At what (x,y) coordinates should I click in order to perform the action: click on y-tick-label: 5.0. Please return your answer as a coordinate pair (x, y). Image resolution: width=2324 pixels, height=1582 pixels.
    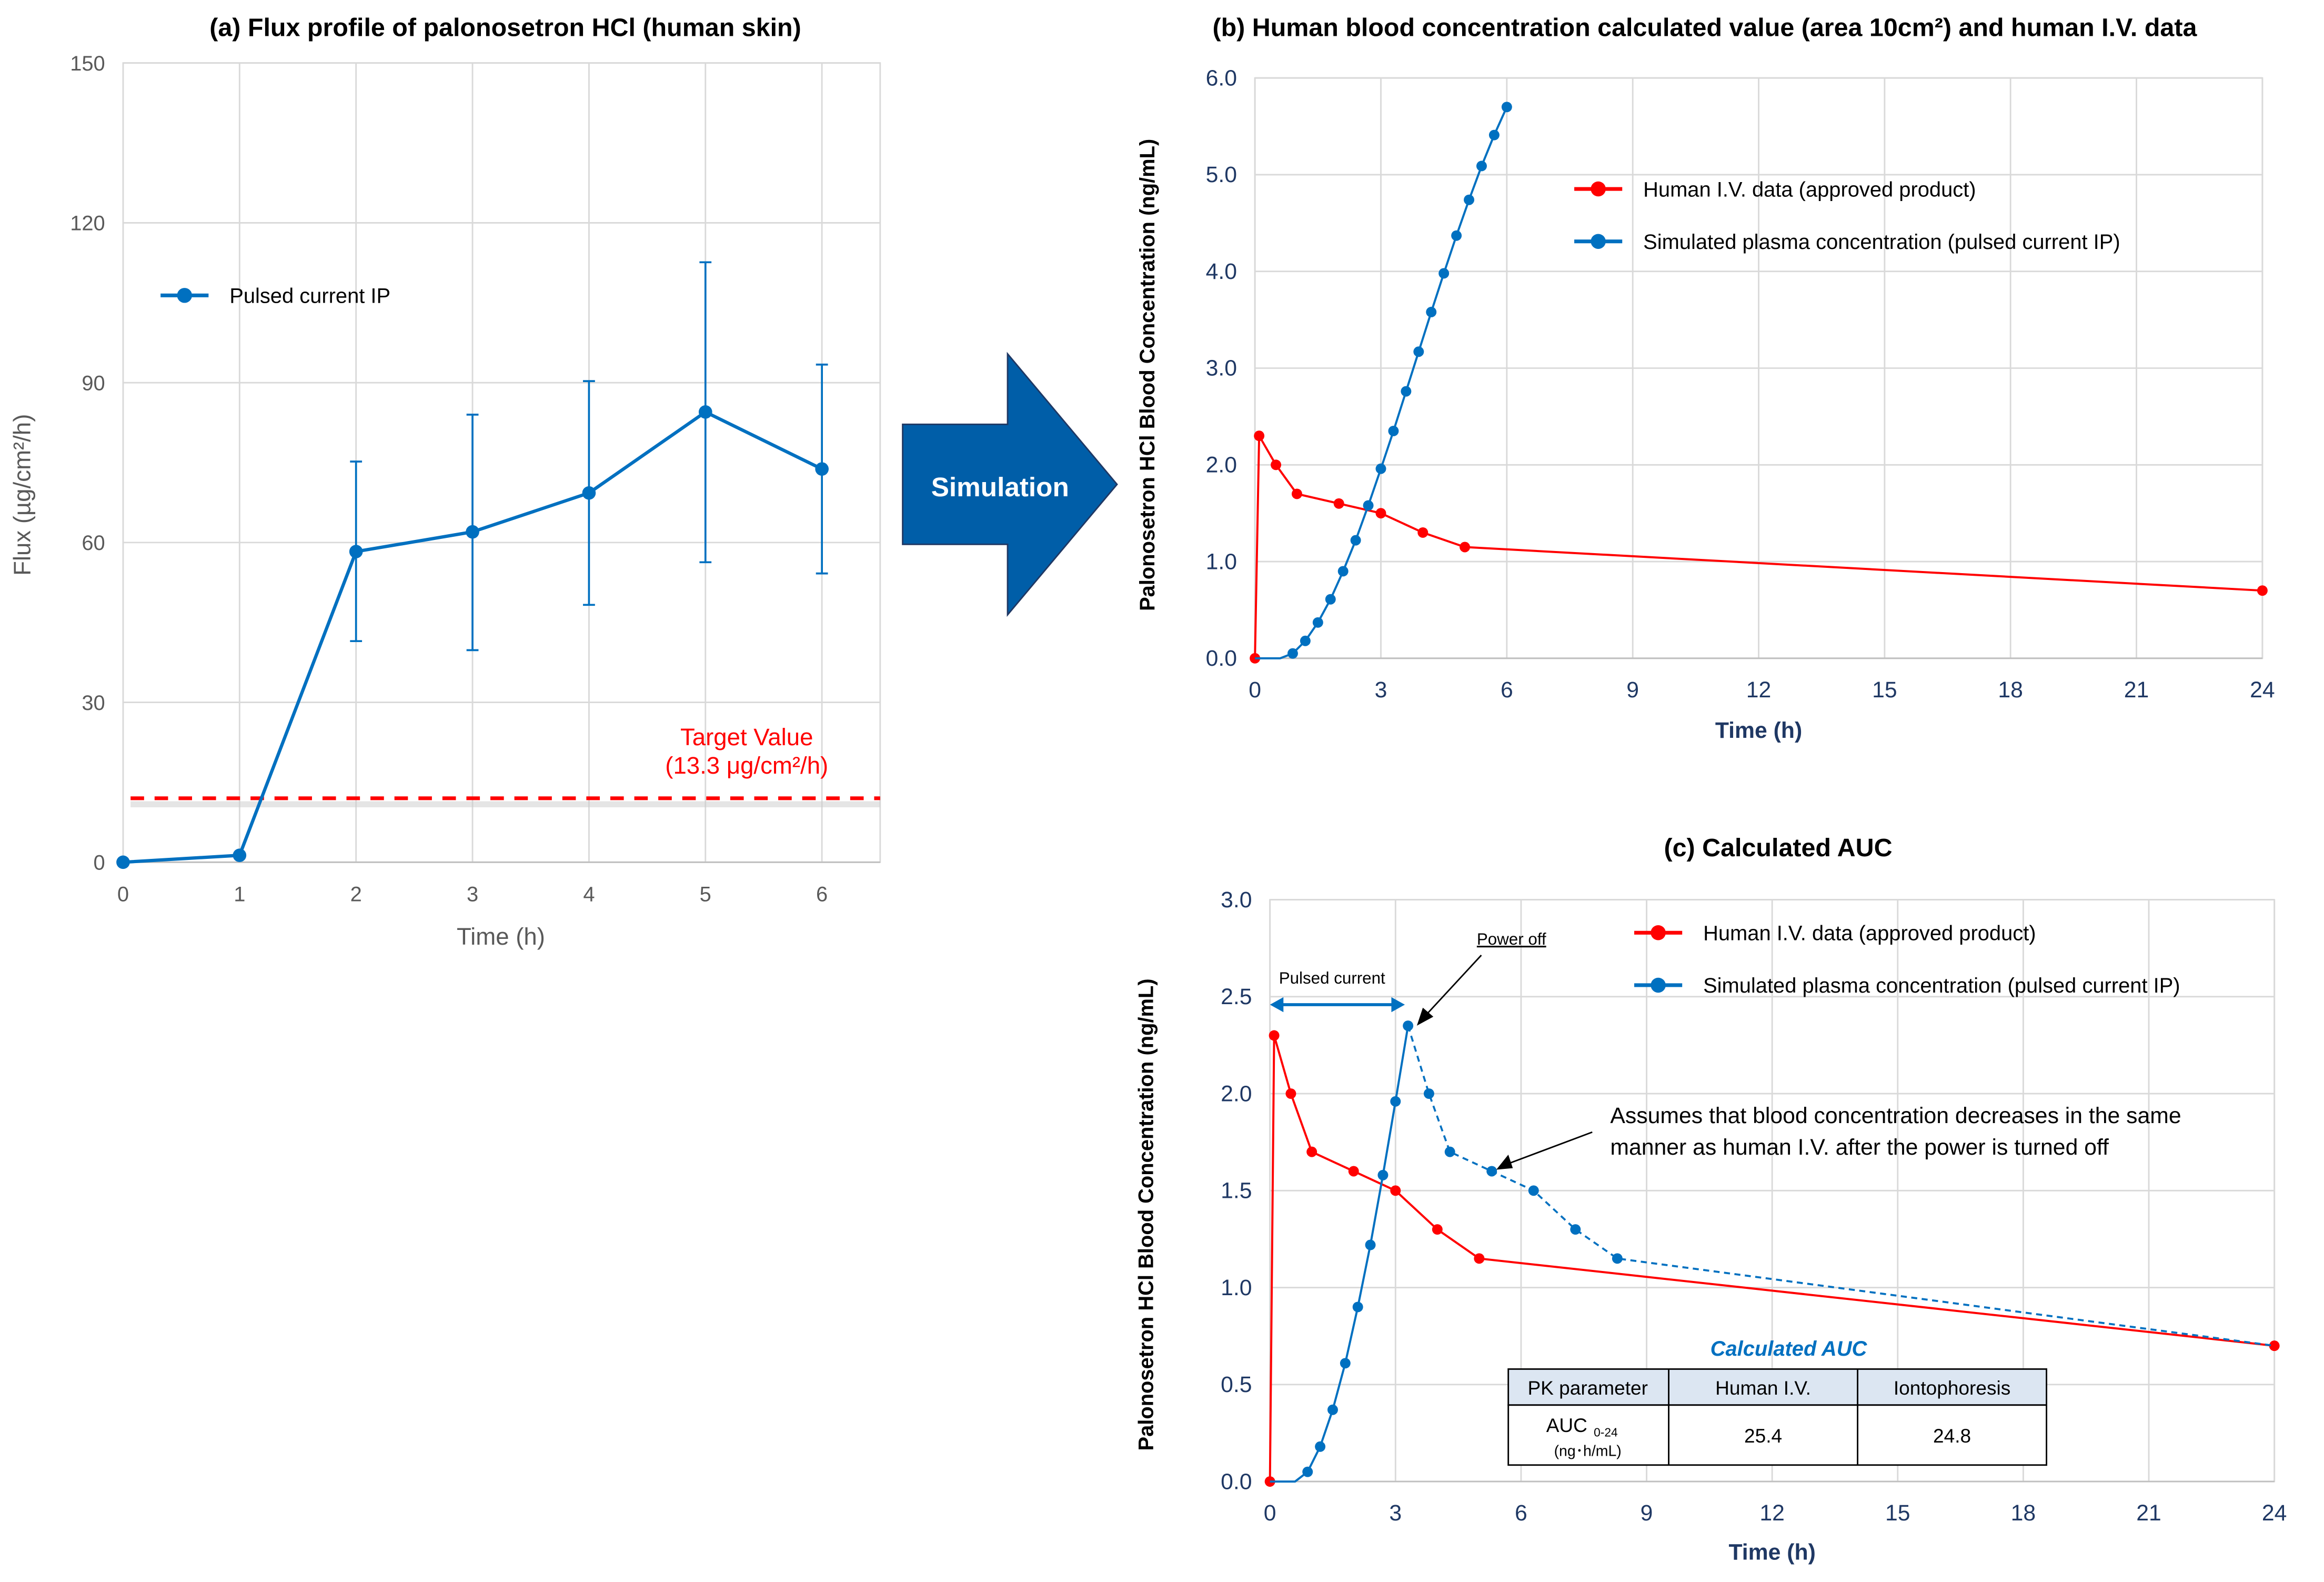
    Looking at the image, I should click on (1222, 174).